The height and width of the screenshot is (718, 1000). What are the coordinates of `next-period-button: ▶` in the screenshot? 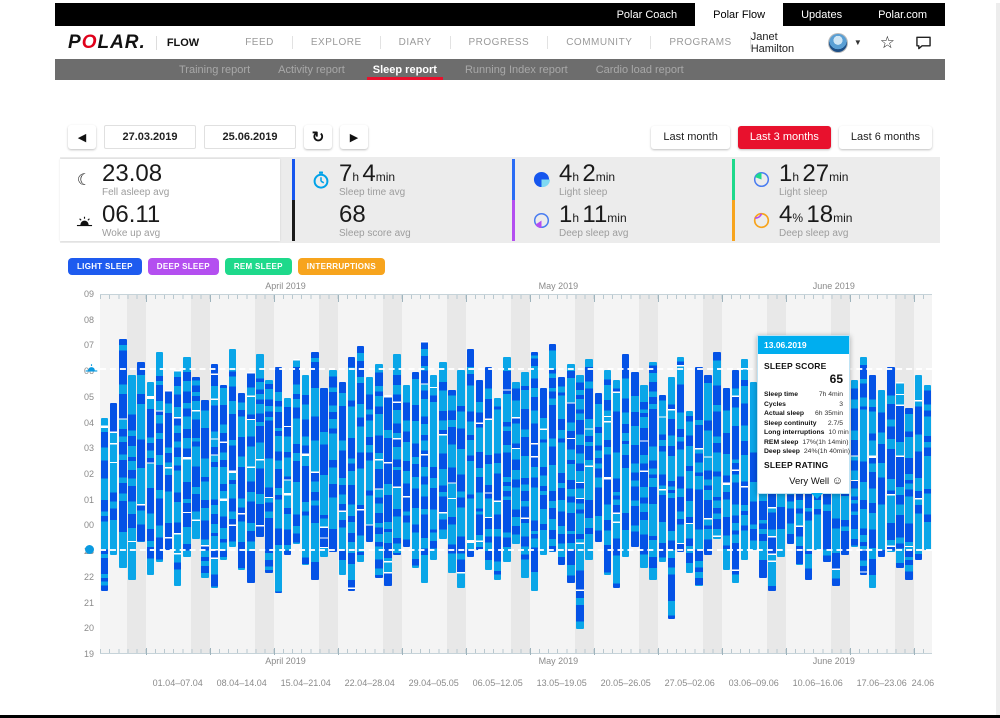 It's located at (354, 137).